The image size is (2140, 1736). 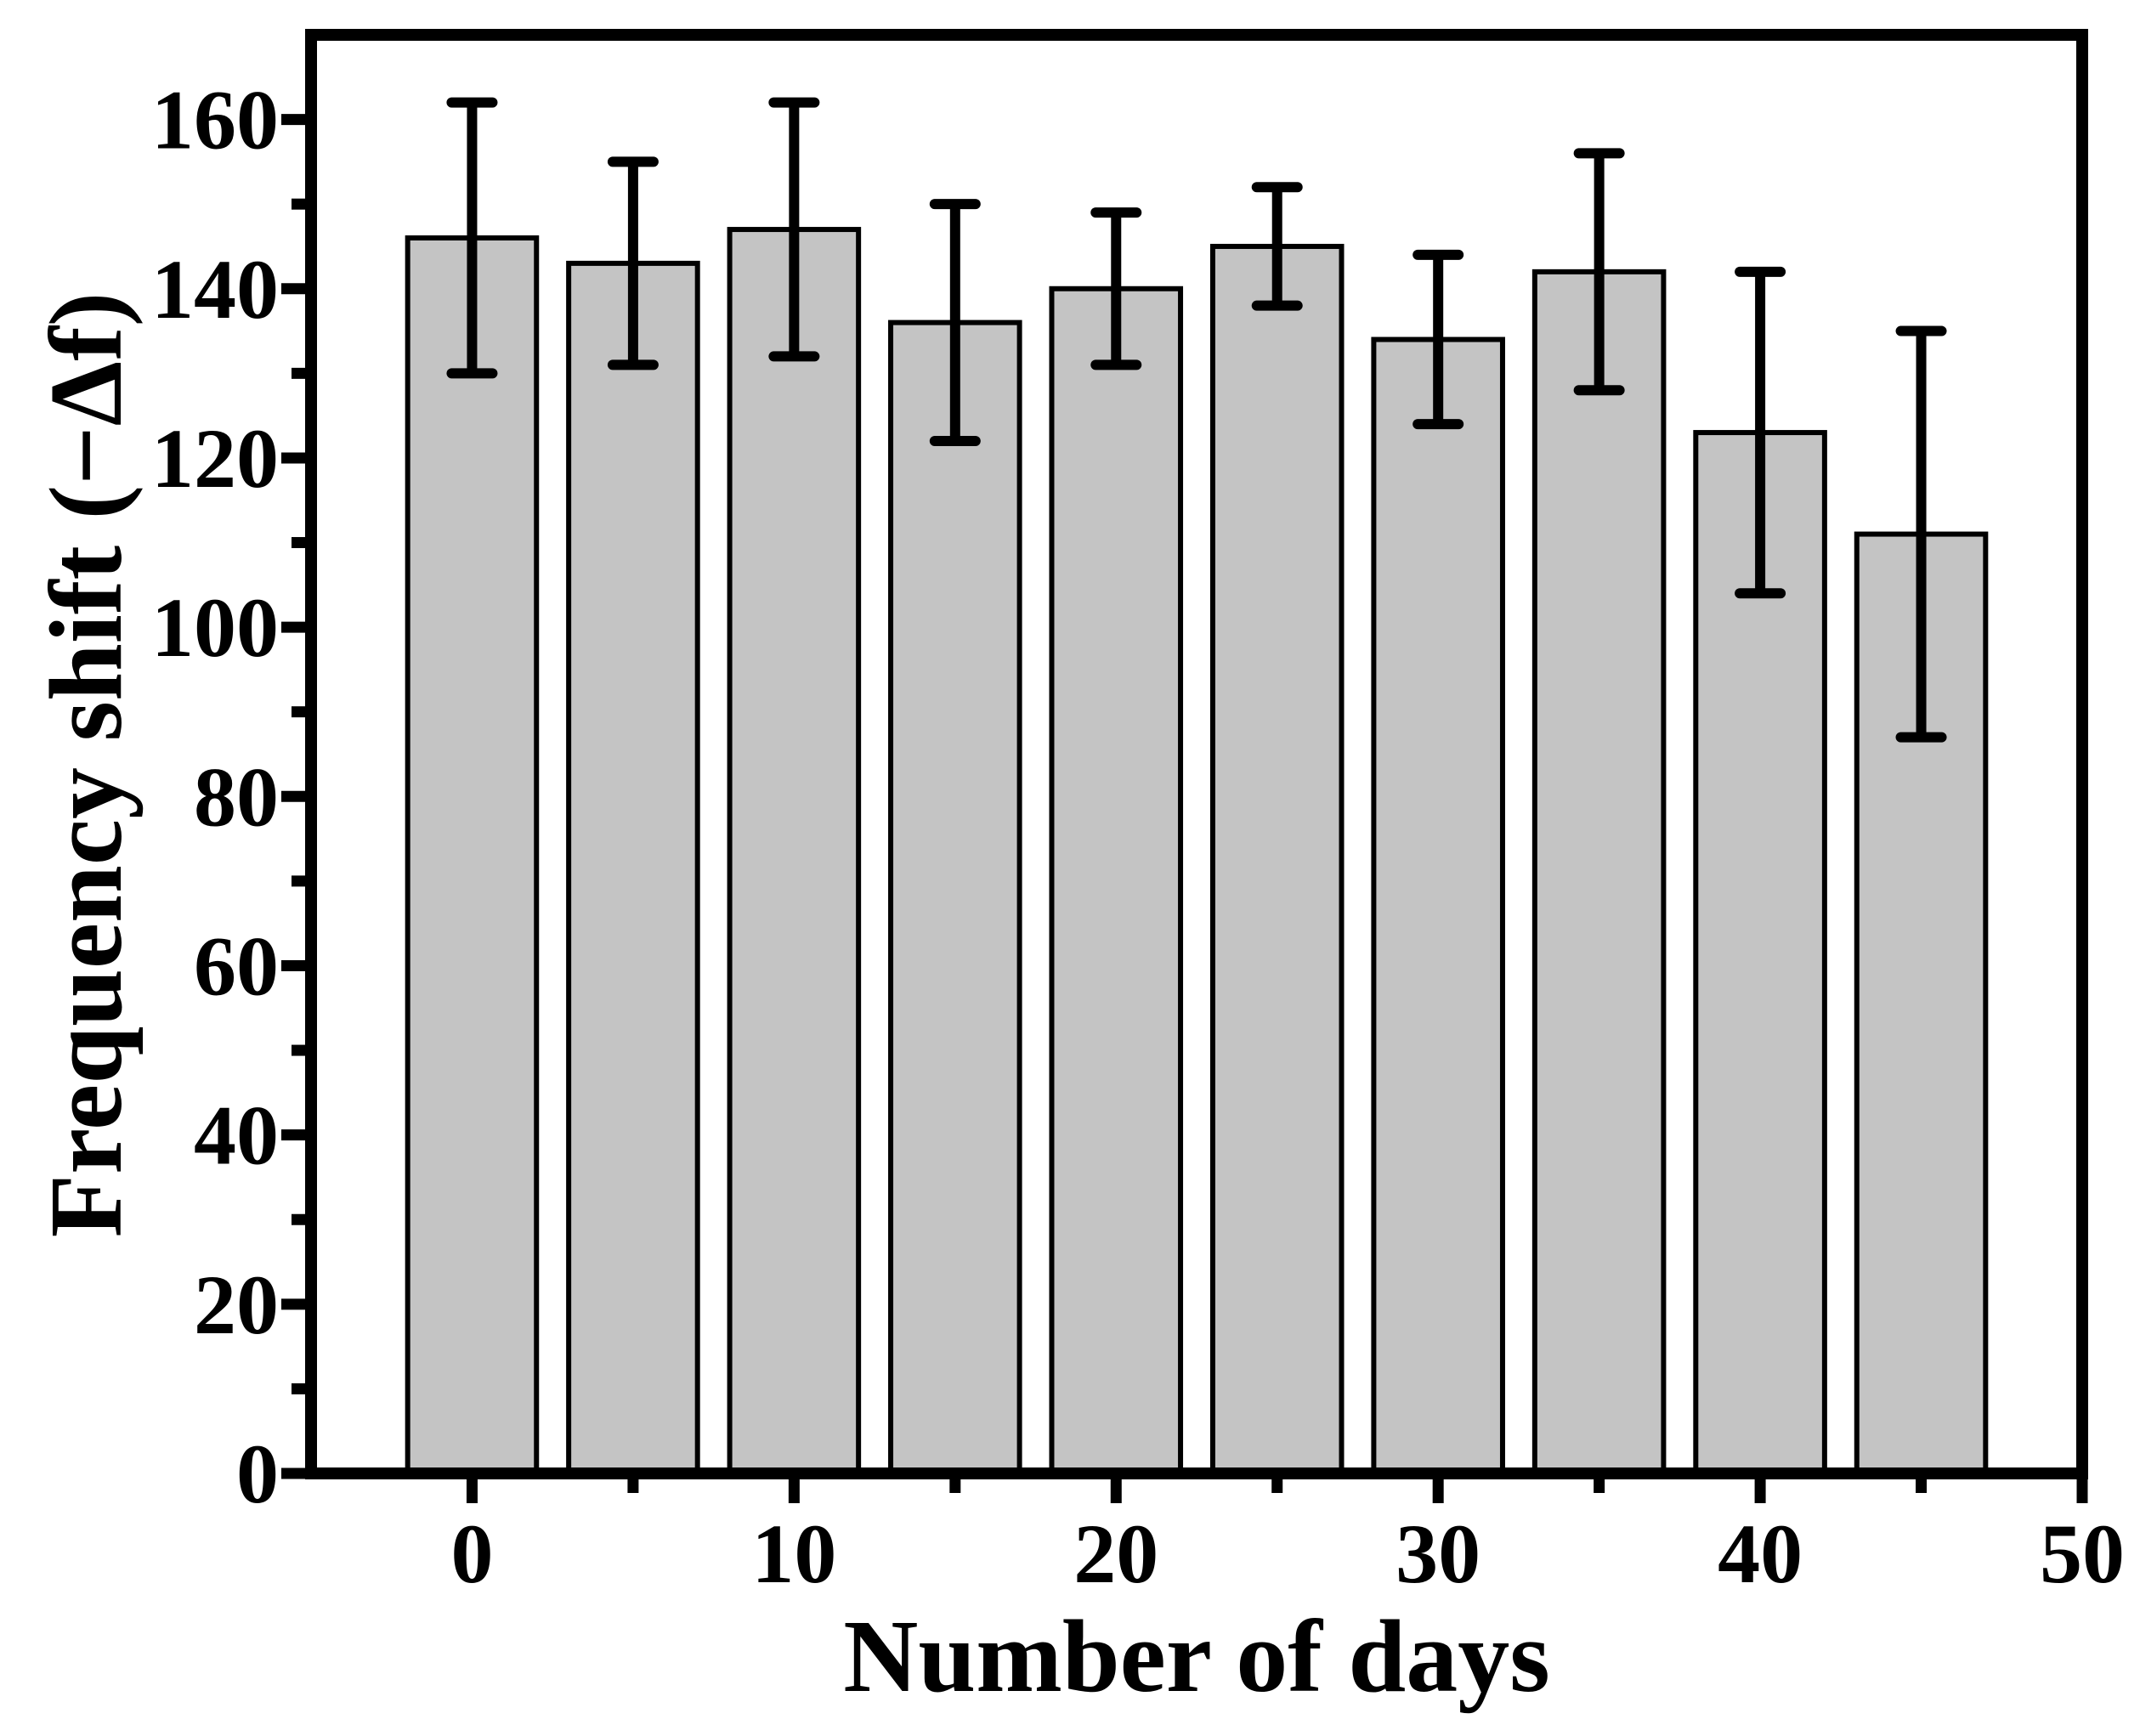 I want to click on y-tick-label: 20, so click(x=237, y=1305).